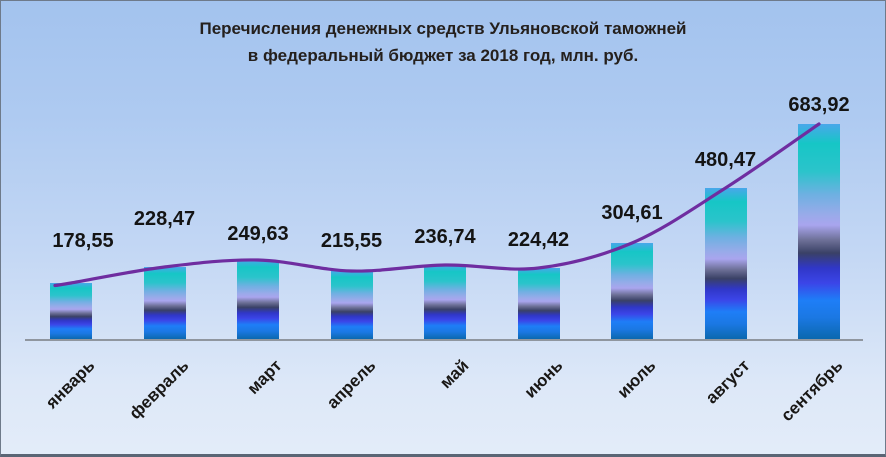 The width and height of the screenshot is (886, 457). What do you see at coordinates (632, 213) in the screenshot?
I see `bar-value-label: 304,61` at bounding box center [632, 213].